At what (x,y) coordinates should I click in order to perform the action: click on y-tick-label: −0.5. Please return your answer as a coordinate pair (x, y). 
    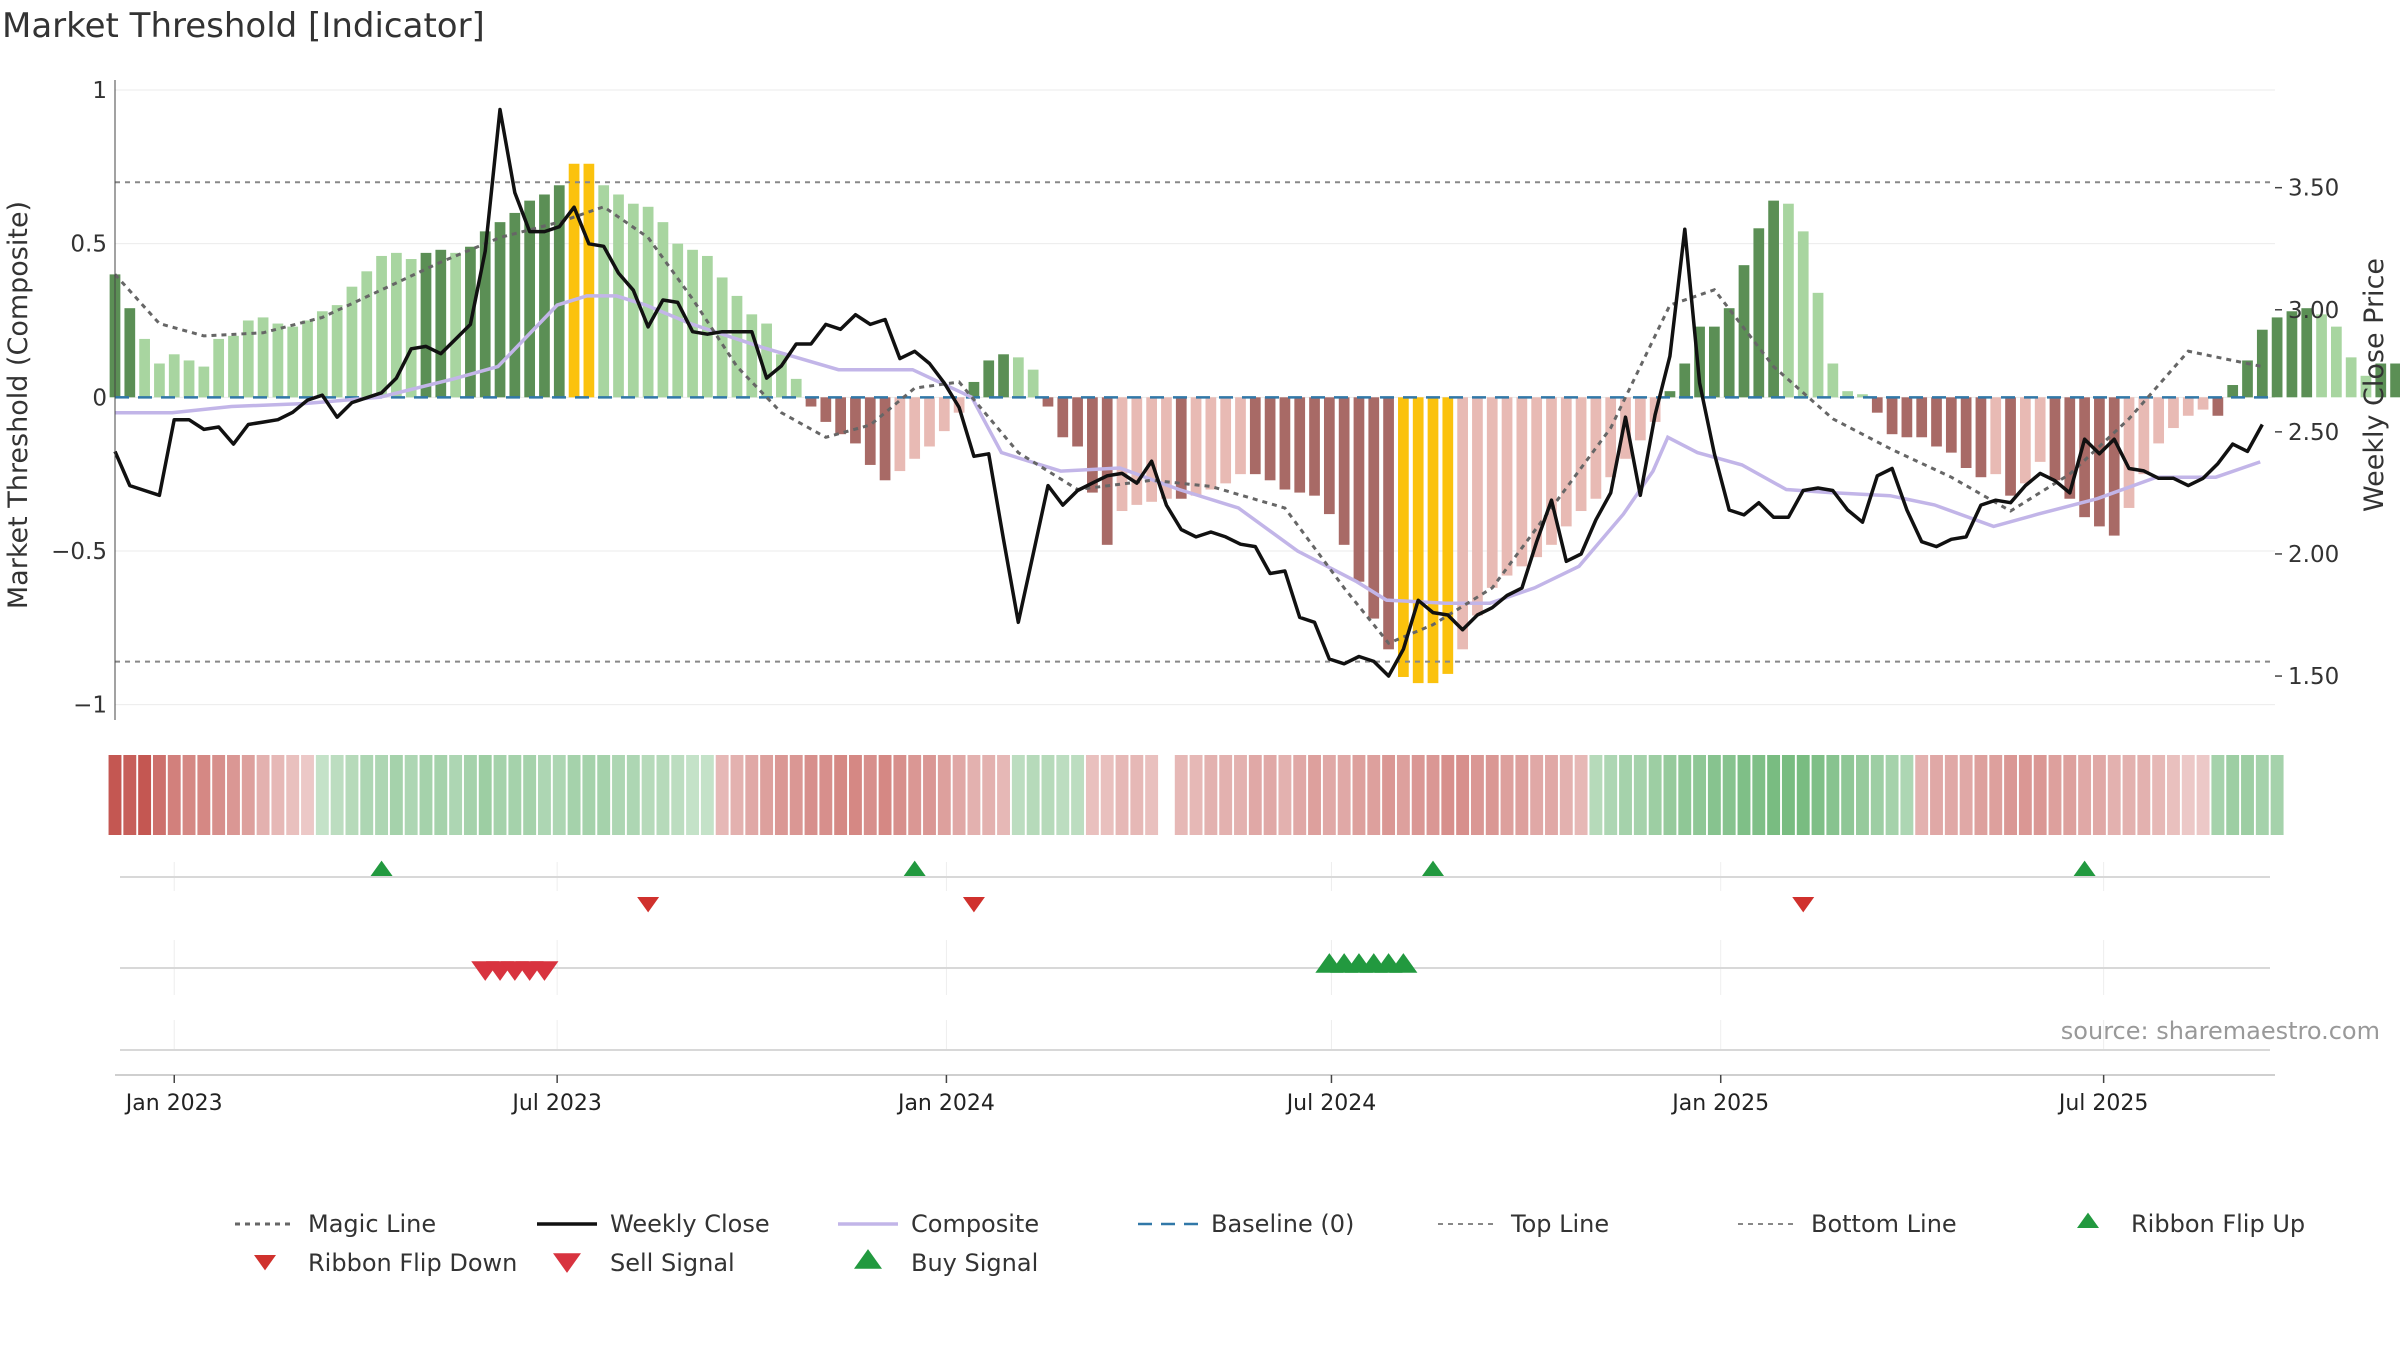
    Looking at the image, I should click on (79, 552).